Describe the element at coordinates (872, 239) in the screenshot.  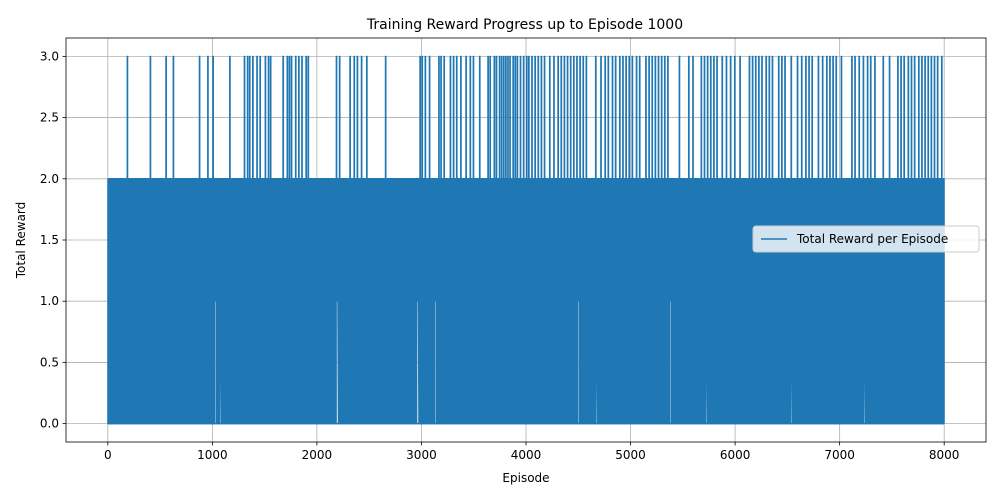
I see `legend-entry-total-reward: Total Reward per Episode` at that location.